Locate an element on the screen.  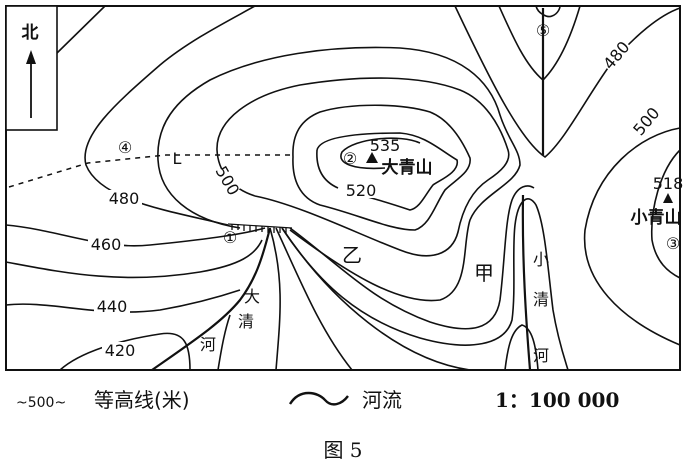
legend-contour-label: 等高线(米) is located at coordinates (142, 400).